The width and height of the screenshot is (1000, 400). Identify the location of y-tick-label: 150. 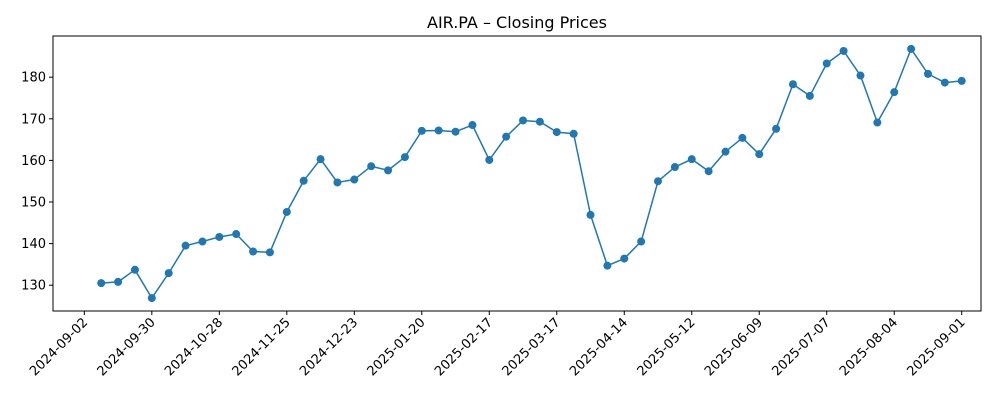
(33, 202).